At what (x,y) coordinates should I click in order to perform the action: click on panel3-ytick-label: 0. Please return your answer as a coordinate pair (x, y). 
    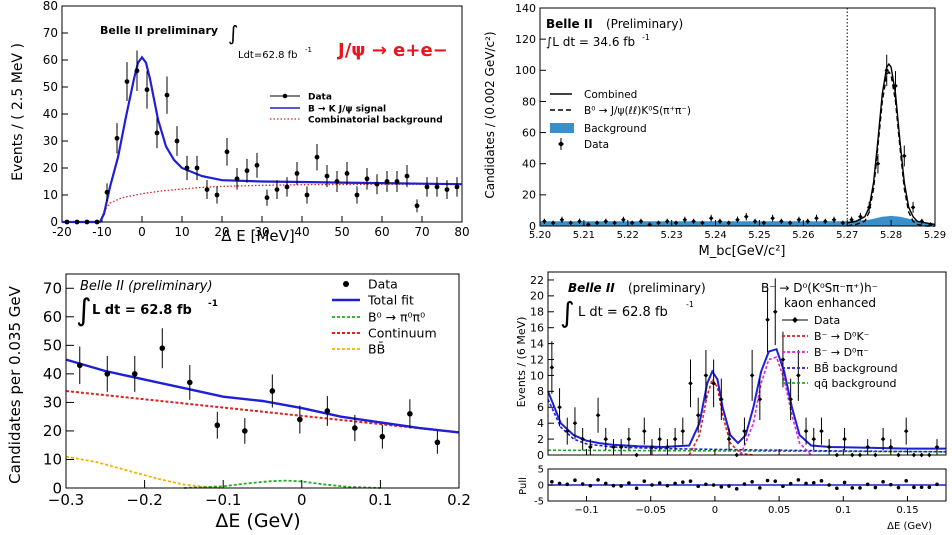
    Looking at the image, I should click on (57, 488).